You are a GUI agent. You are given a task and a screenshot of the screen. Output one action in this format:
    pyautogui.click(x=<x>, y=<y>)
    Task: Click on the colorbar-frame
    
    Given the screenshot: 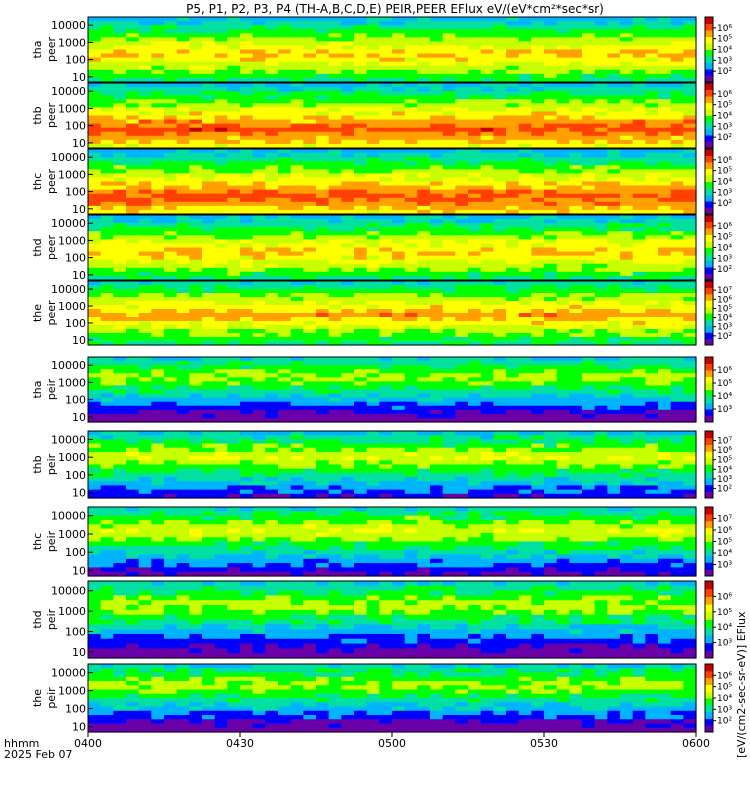 What is the action you would take?
    pyautogui.click(x=709, y=313)
    